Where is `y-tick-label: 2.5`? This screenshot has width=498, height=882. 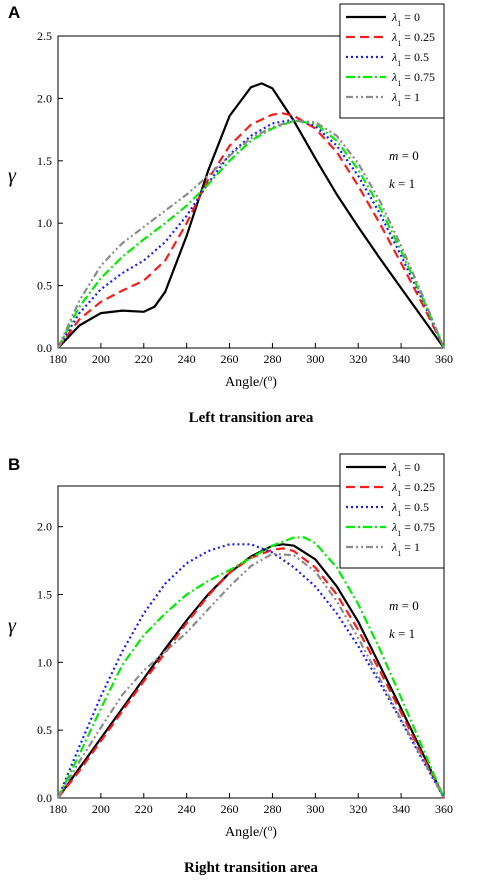
y-tick-label: 2.5 is located at coordinates (44, 36).